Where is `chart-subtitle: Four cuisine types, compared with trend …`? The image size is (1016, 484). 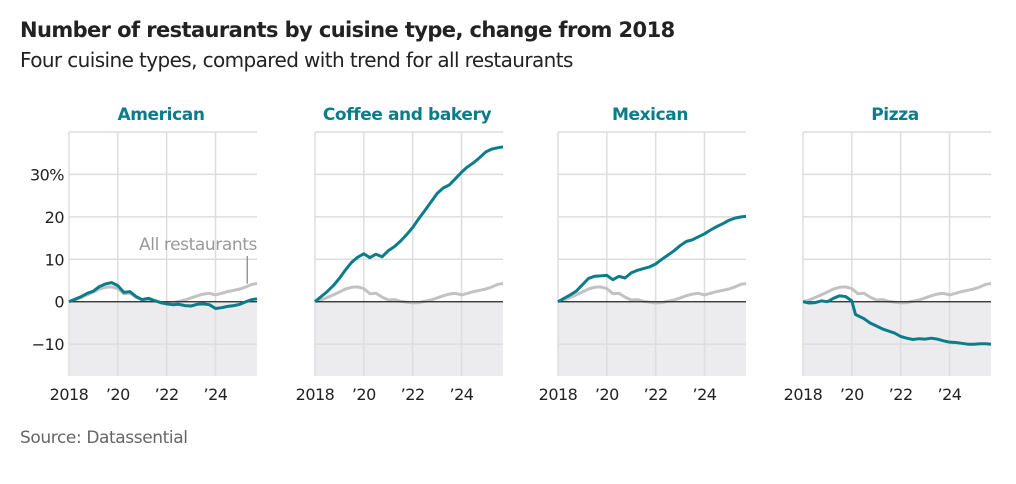
chart-subtitle: Four cuisine types, compared with trend … is located at coordinates (296, 60).